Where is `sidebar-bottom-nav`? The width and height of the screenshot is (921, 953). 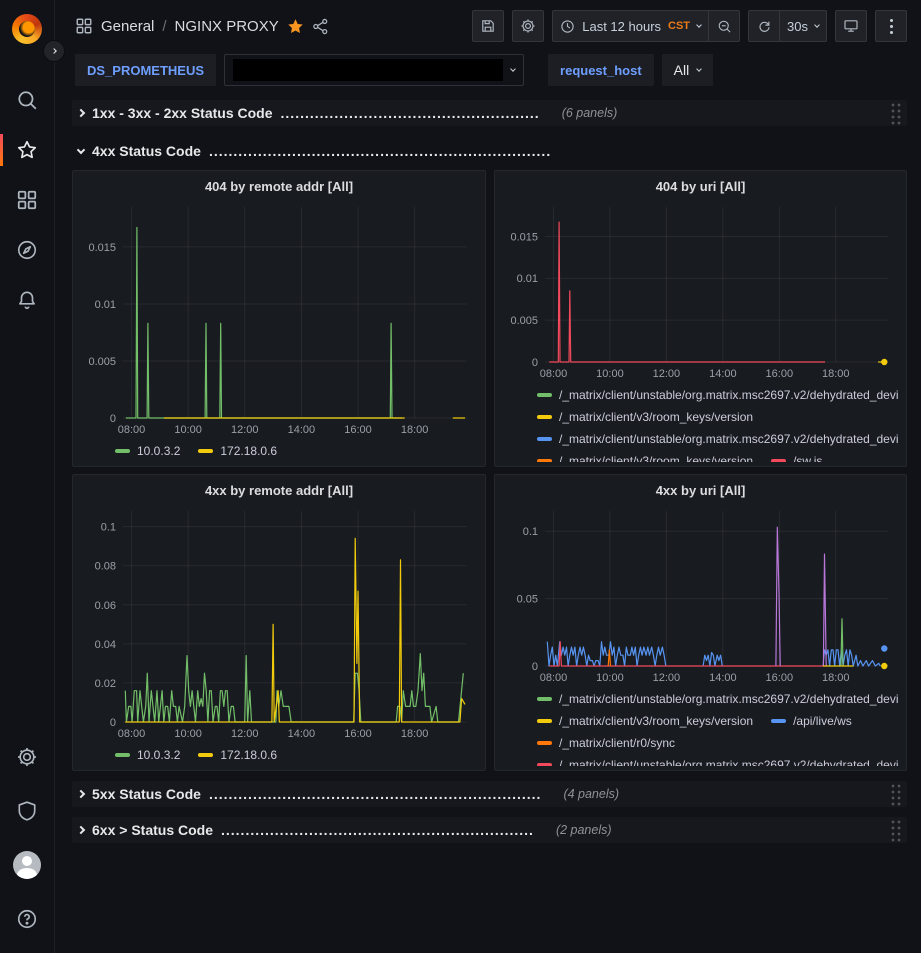 sidebar-bottom-nav is located at coordinates (27, 845).